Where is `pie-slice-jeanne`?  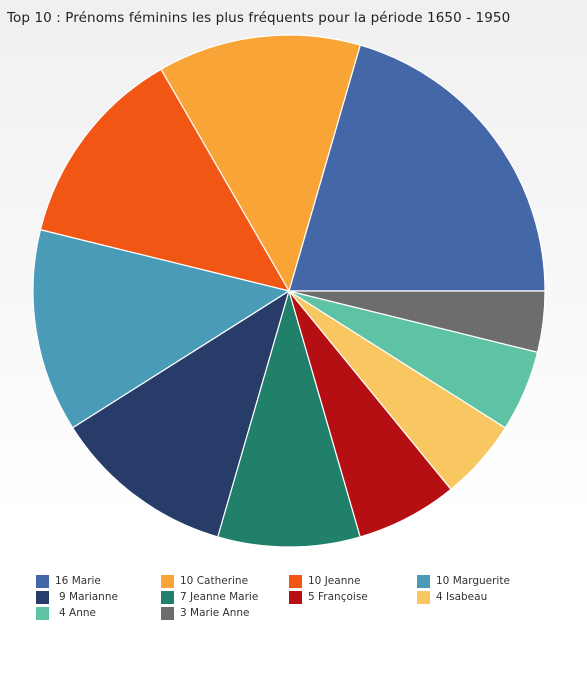
pie-slice-jeanne is located at coordinates (165, 180).